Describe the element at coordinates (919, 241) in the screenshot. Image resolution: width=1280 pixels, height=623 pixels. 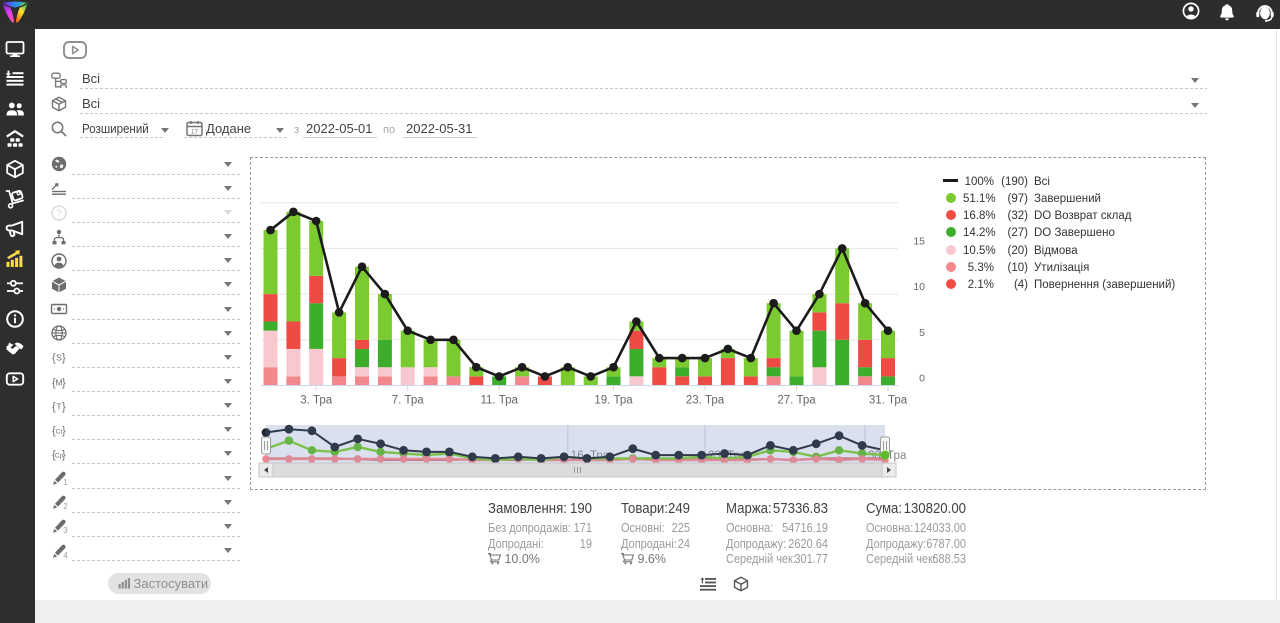
I see `svg-text: 15` at that location.